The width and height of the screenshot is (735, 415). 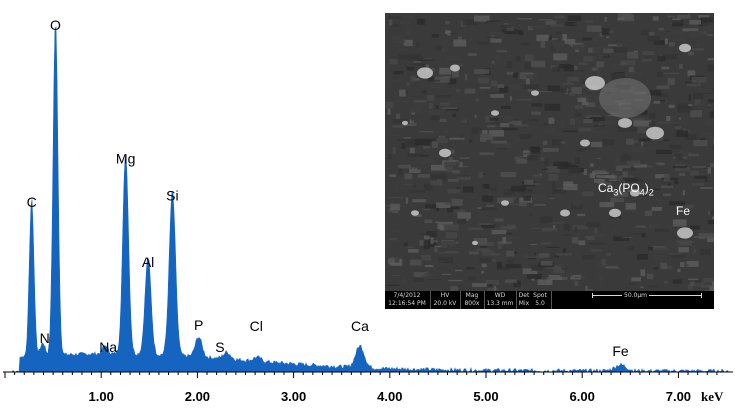 What do you see at coordinates (108, 347) in the screenshot?
I see `peak-label-na: Na` at bounding box center [108, 347].